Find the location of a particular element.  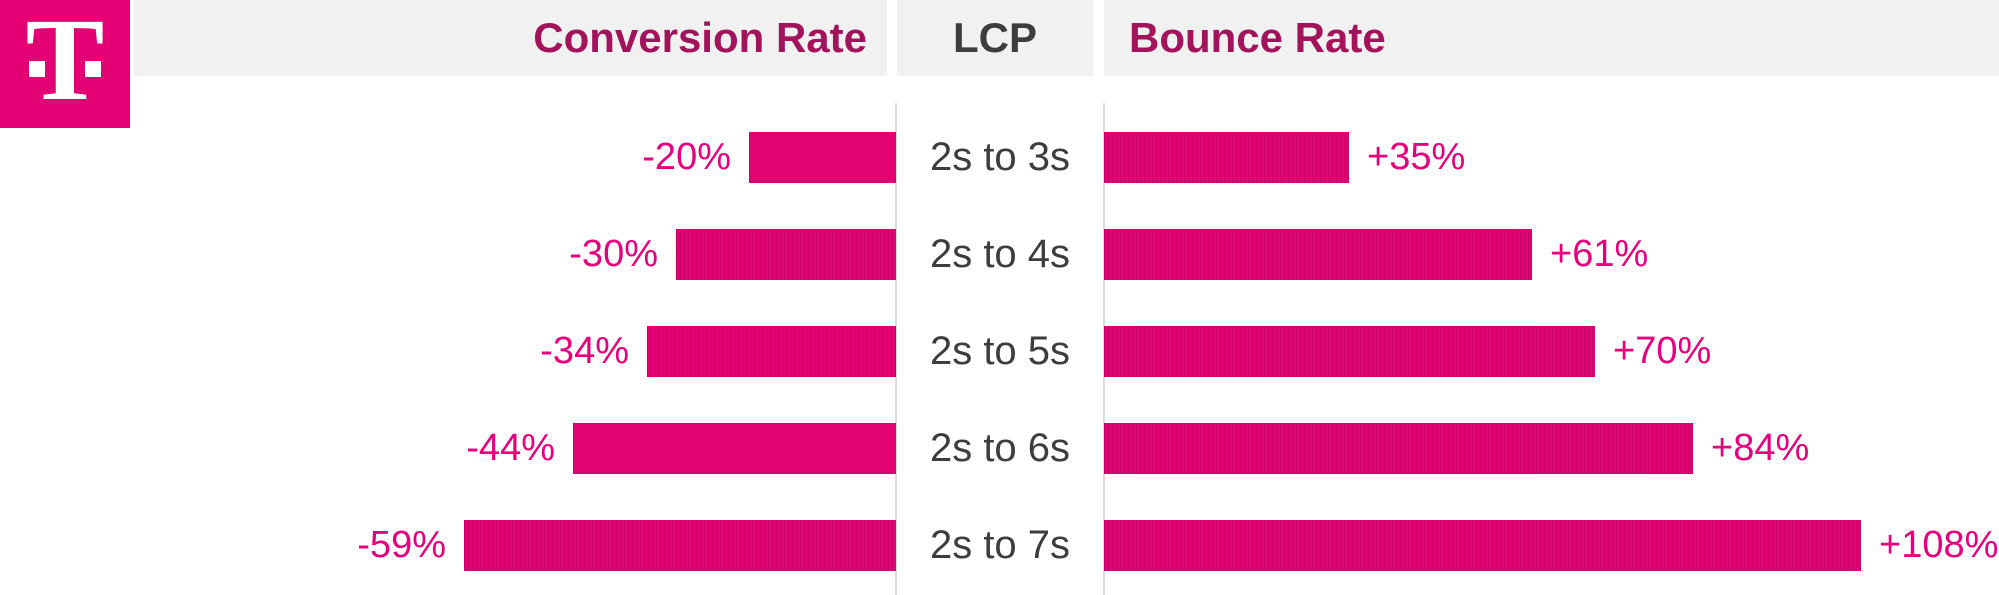

conversion-delta-label: -30% is located at coordinates (613, 254).